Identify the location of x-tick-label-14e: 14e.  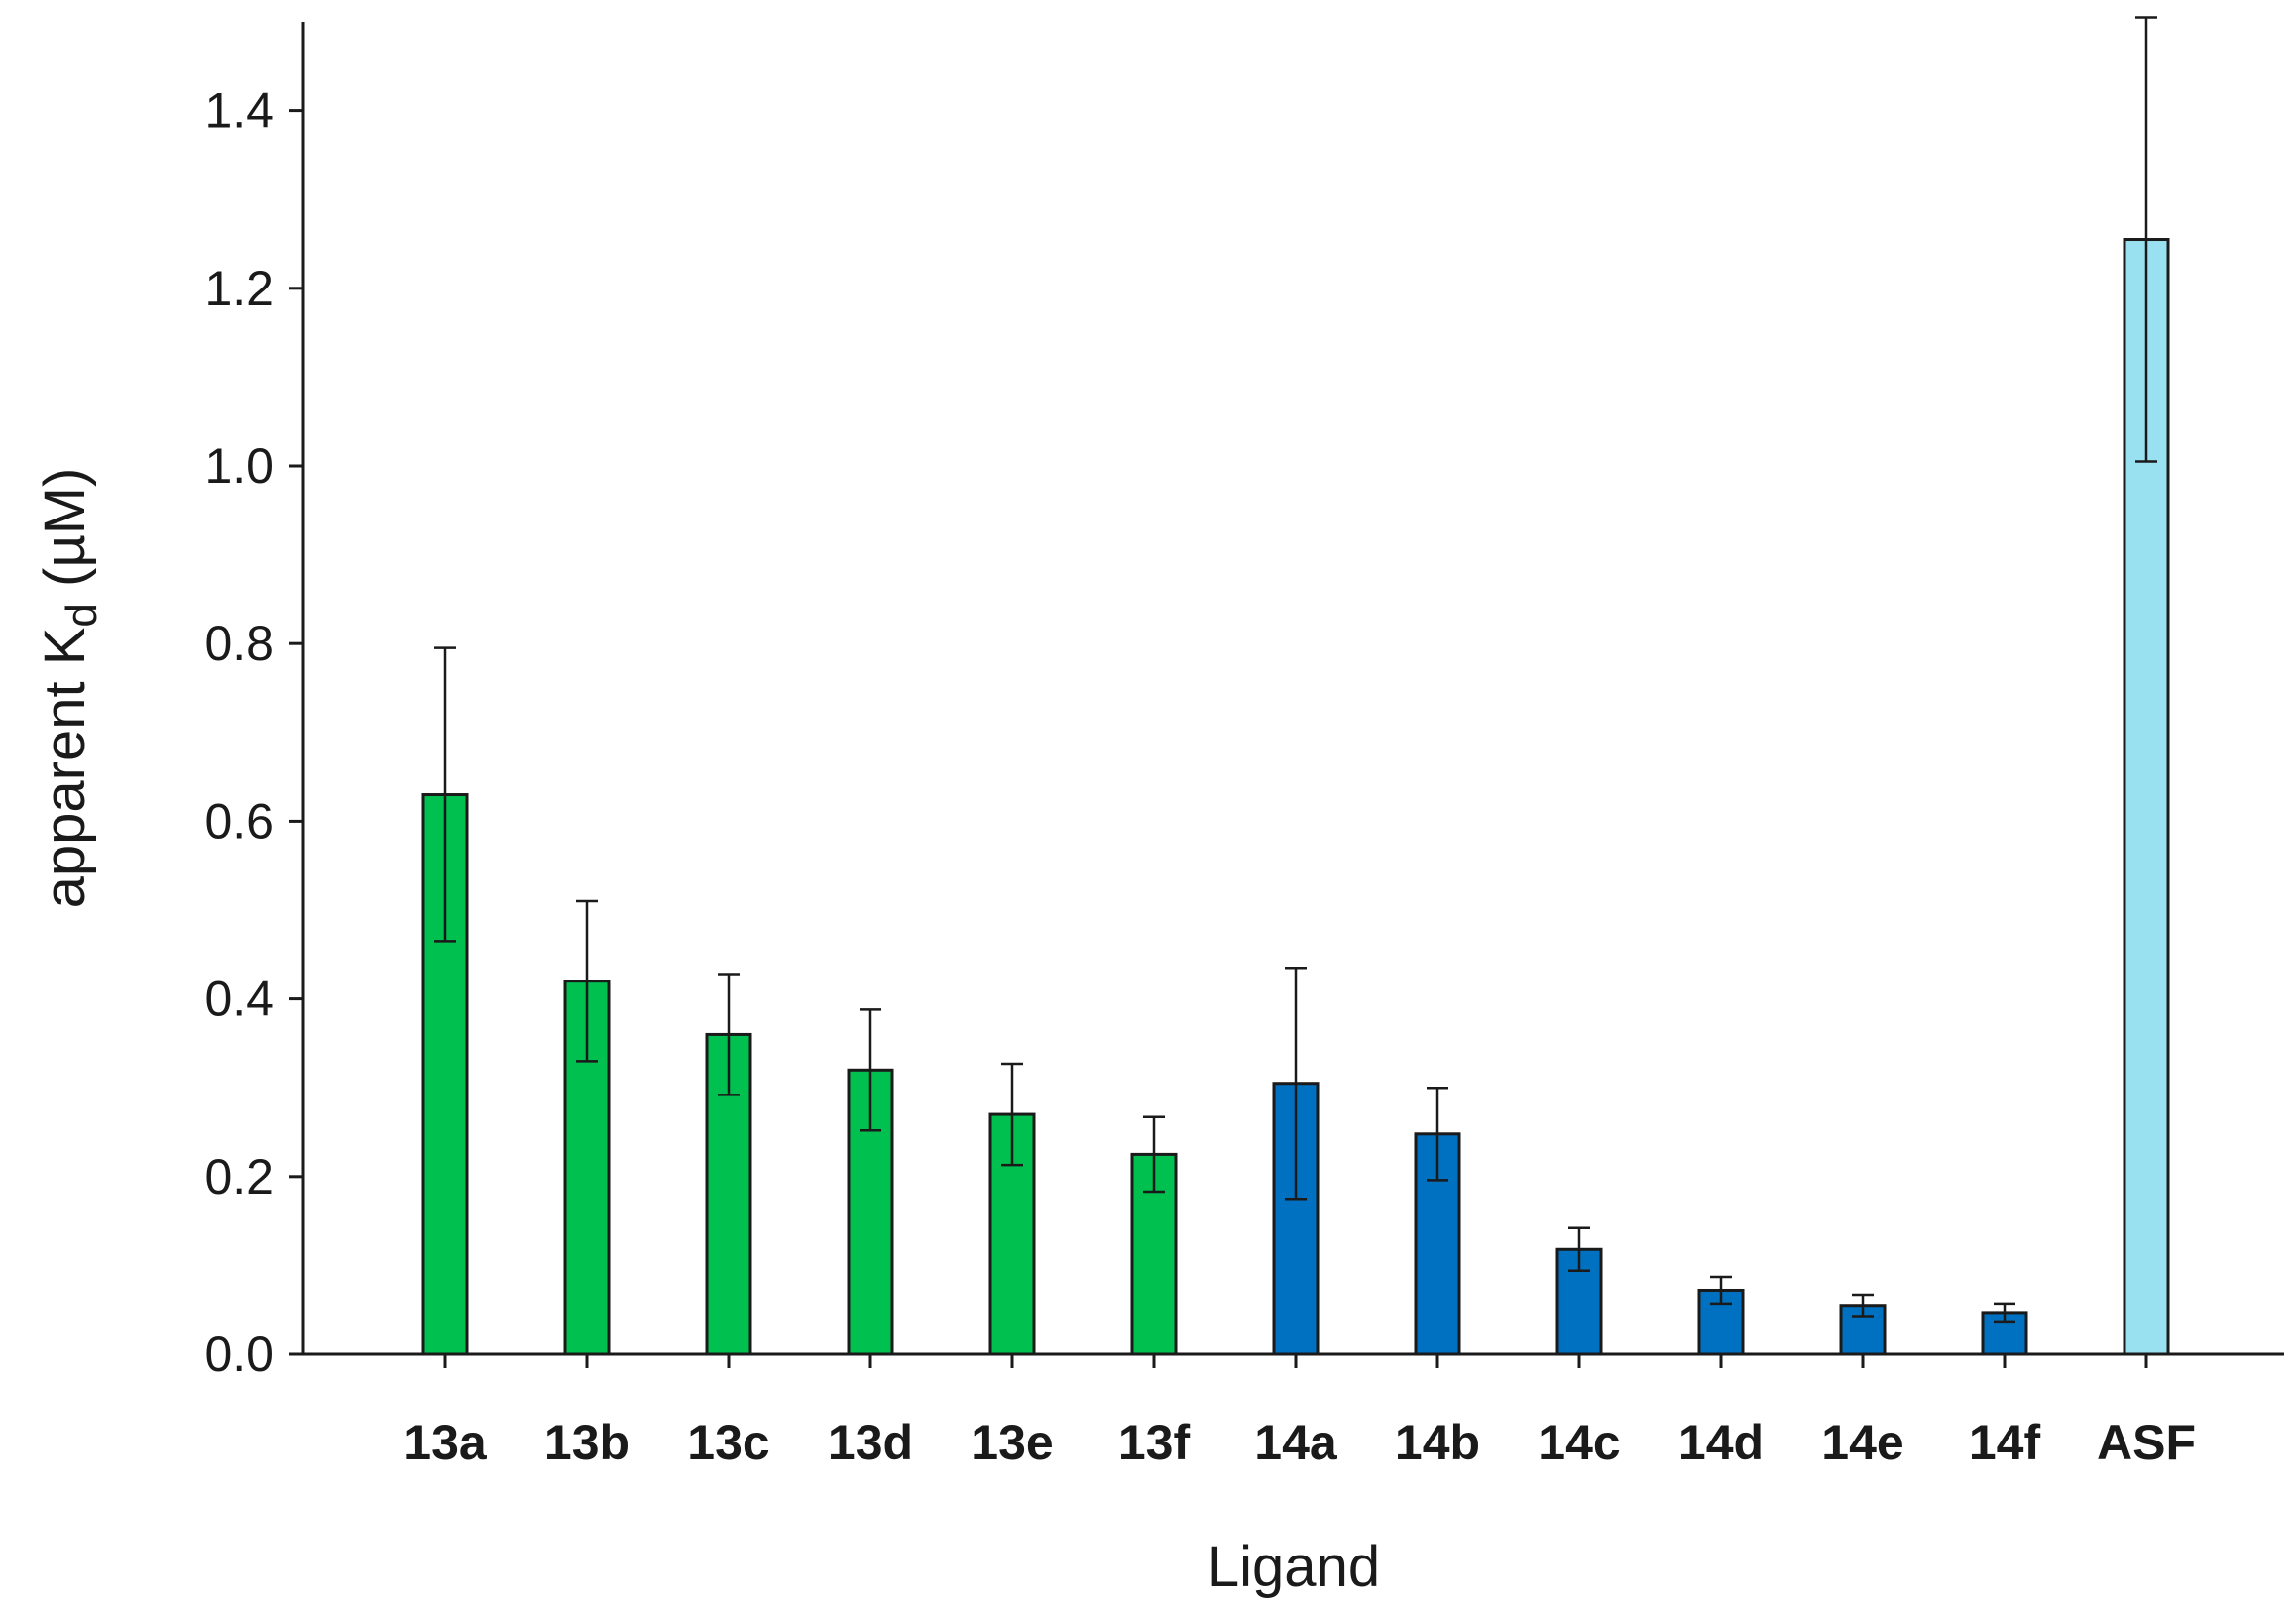
(1862, 1442).